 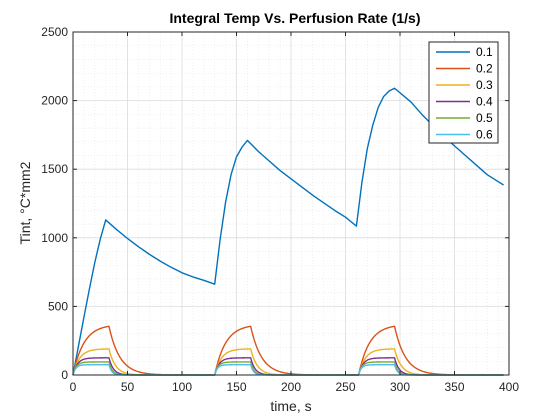 What do you see at coordinates (454, 387) in the screenshot?
I see `x-tick-label: 350` at bounding box center [454, 387].